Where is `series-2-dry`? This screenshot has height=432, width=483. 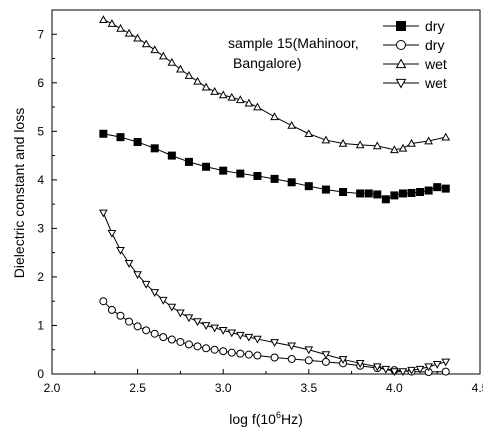 series-2-dry is located at coordinates (274, 337).